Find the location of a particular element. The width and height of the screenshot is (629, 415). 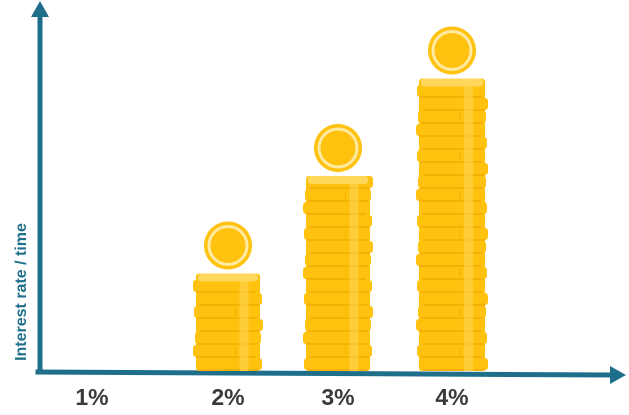

x-axis is located at coordinates (330, 375).